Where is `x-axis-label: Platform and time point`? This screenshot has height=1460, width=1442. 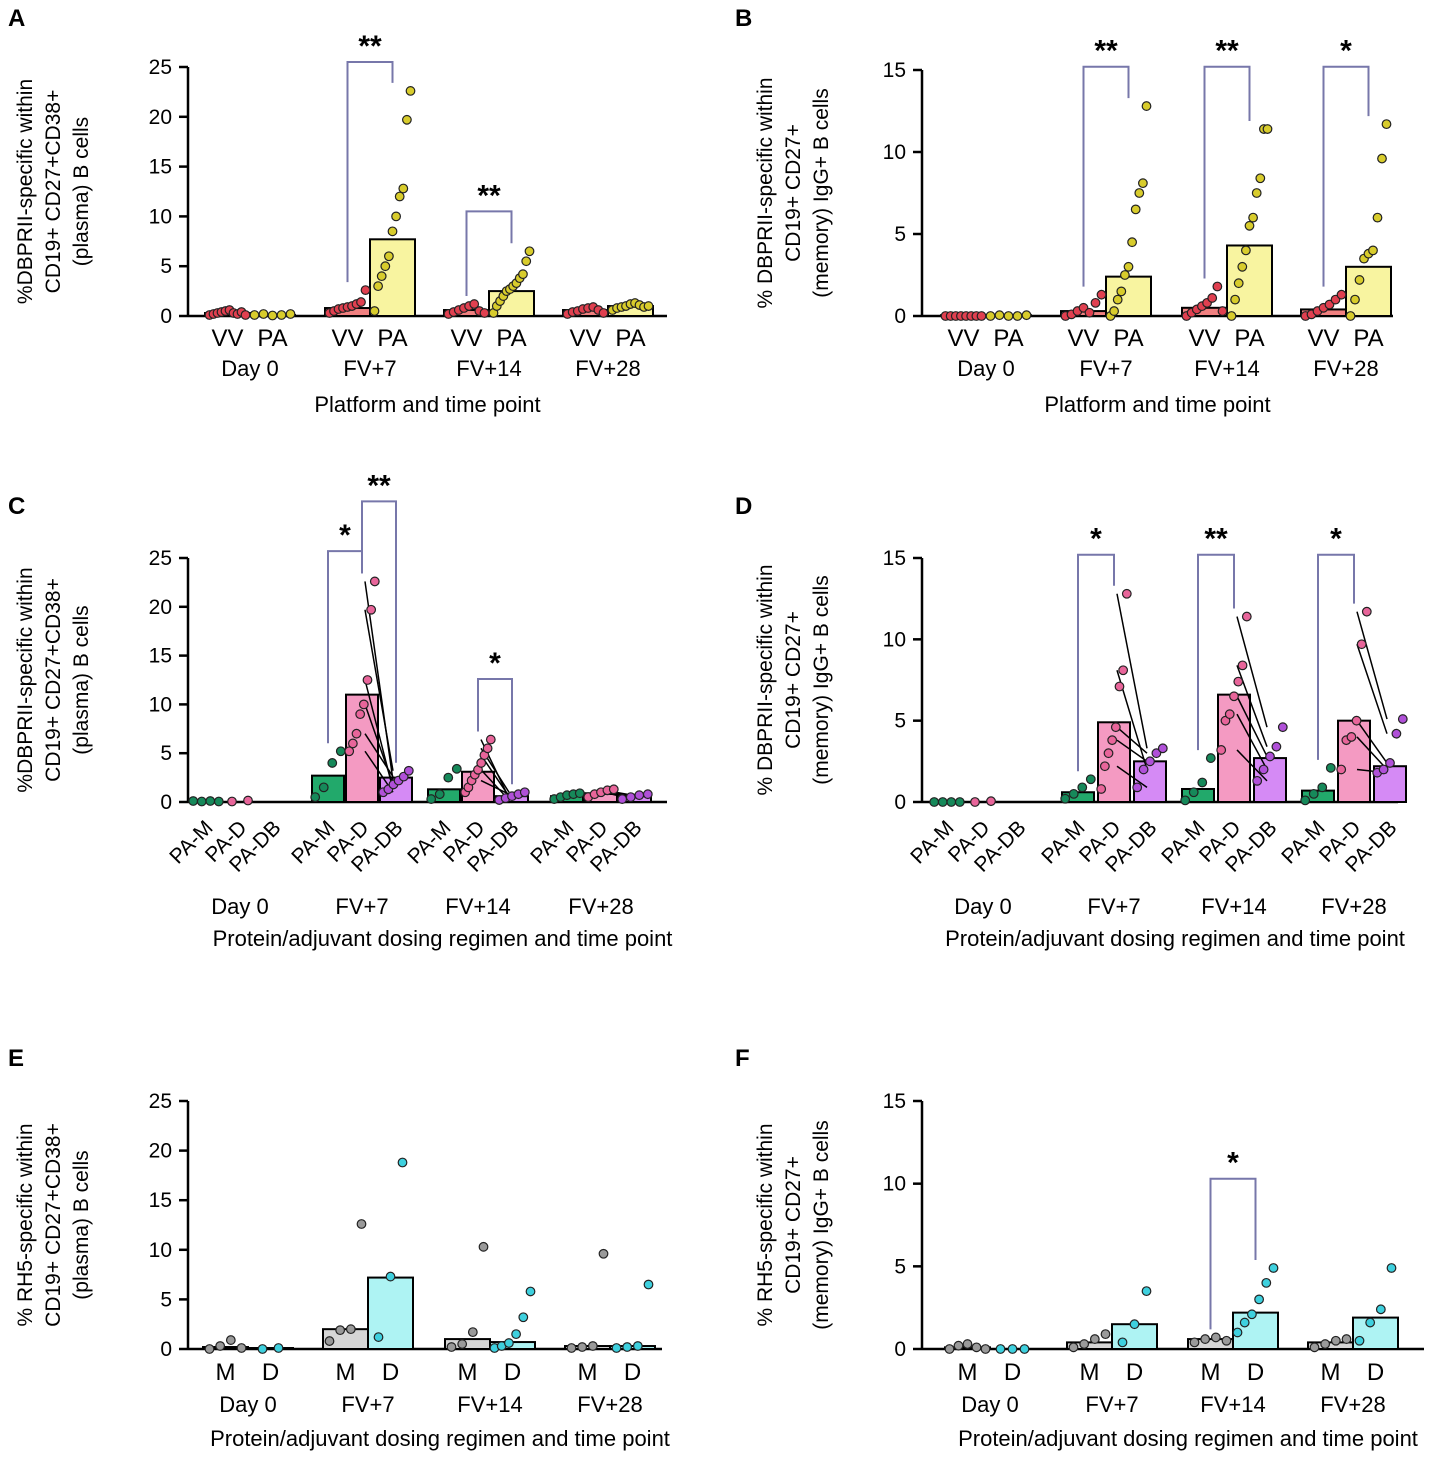 x-axis-label: Platform and time point is located at coordinates (1157, 404).